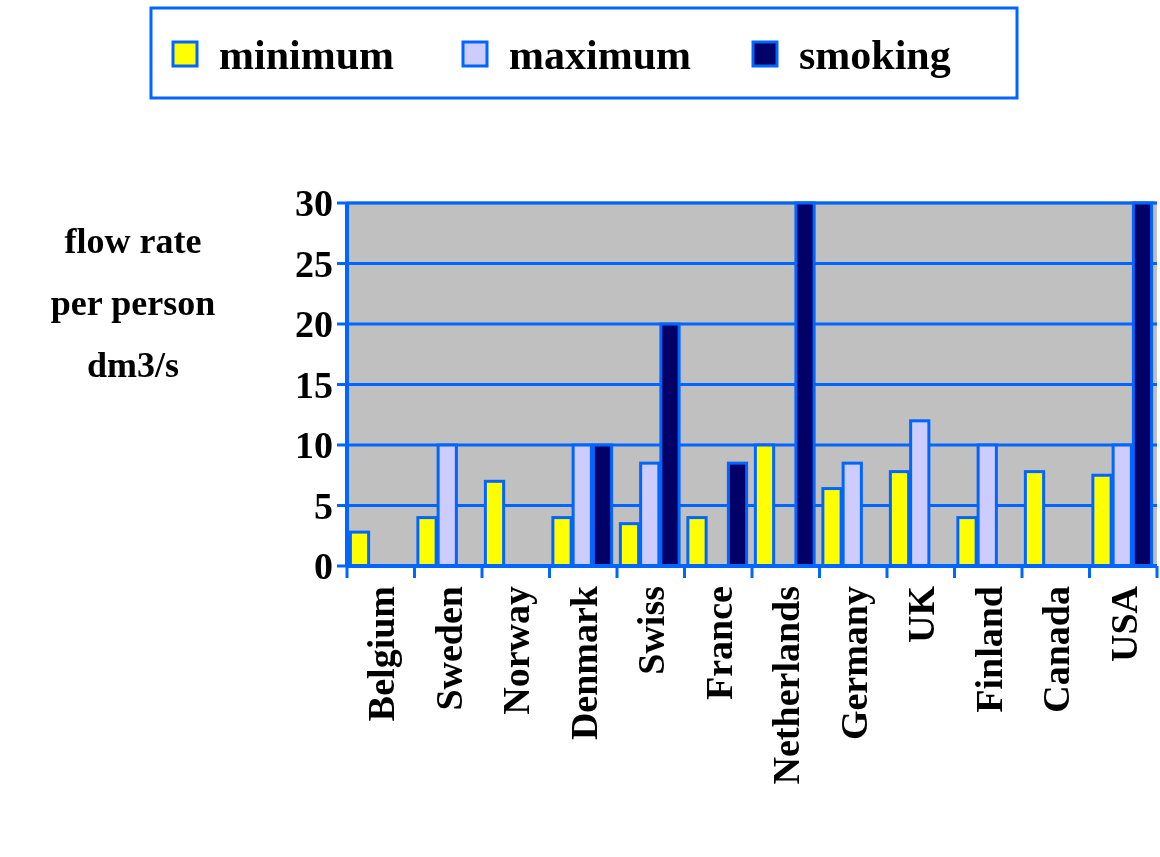  Describe the element at coordinates (583, 663) in the screenshot. I see `x-tick-label: Denmark` at that location.